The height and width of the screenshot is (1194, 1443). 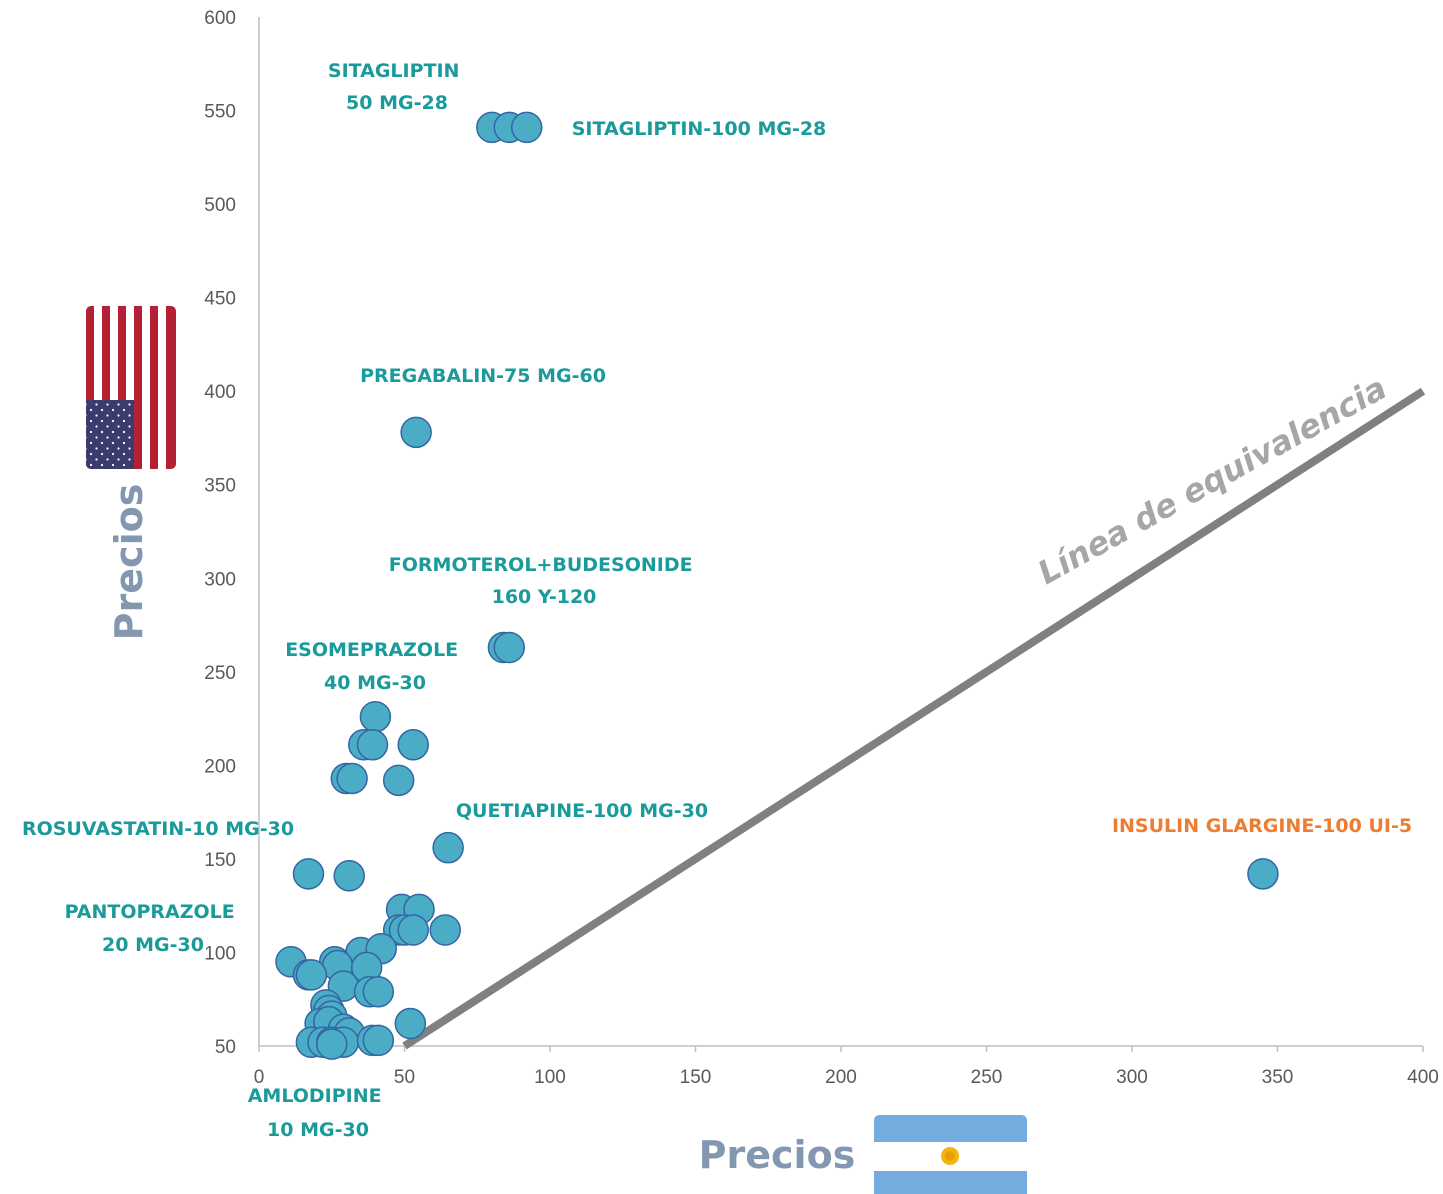 I want to click on y-tick-label: 150, so click(x=220, y=860).